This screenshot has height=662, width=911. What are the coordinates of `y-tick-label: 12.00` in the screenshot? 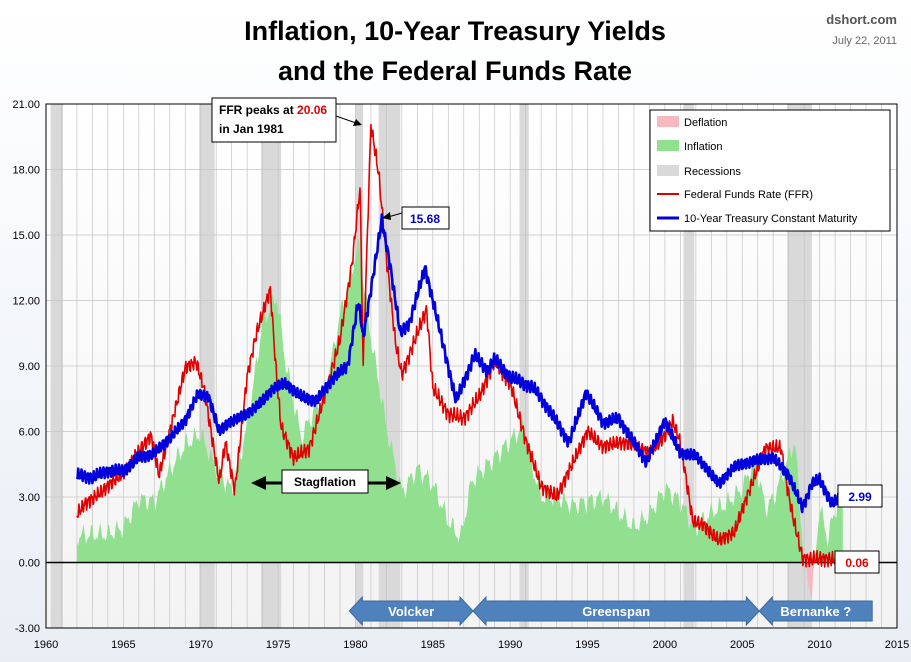 It's located at (26, 302).